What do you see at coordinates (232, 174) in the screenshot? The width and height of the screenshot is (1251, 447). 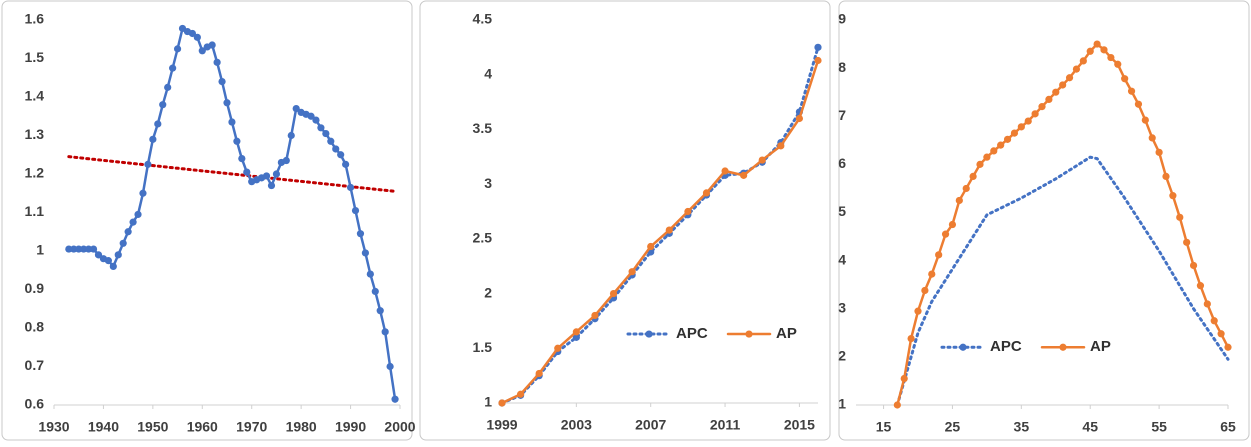 I see `trendline` at bounding box center [232, 174].